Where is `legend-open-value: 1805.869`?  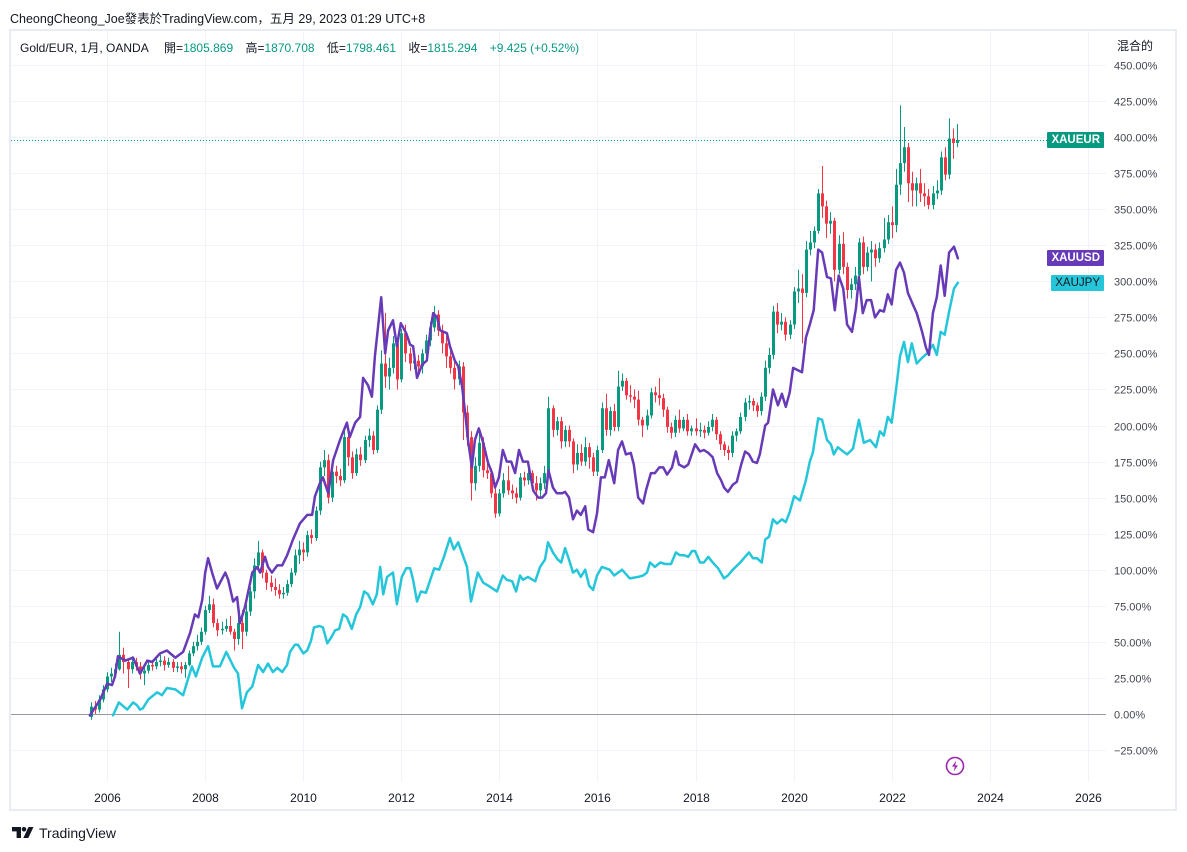 legend-open-value: 1805.869 is located at coordinates (208, 48).